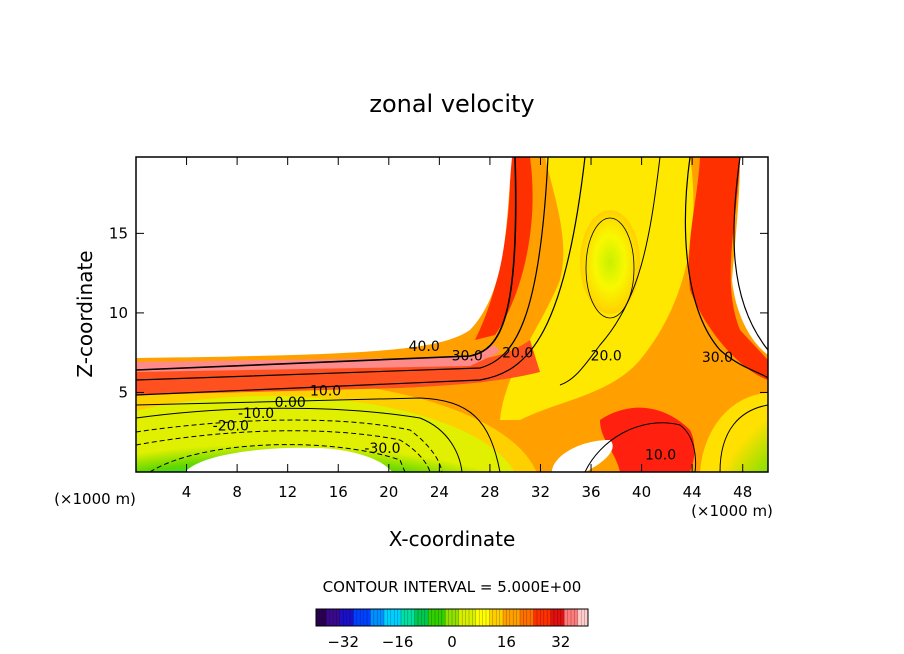 The image size is (904, 654). Describe the element at coordinates (451, 104) in the screenshot. I see `chart-title: zonal velocity` at that location.